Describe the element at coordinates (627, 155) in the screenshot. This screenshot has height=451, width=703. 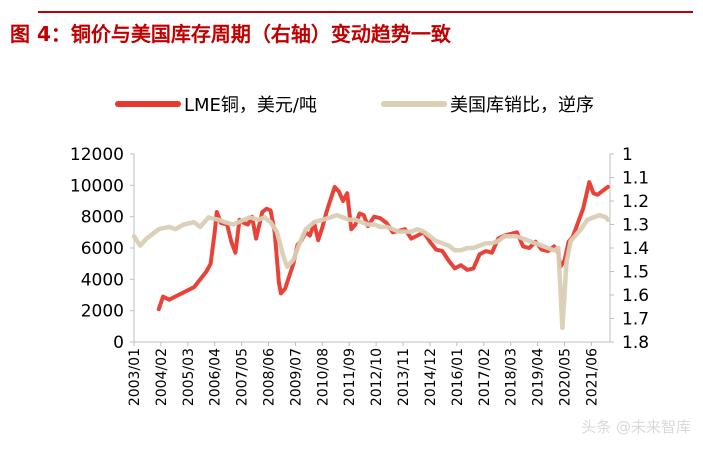
I see `right-tick-label: 1` at that location.